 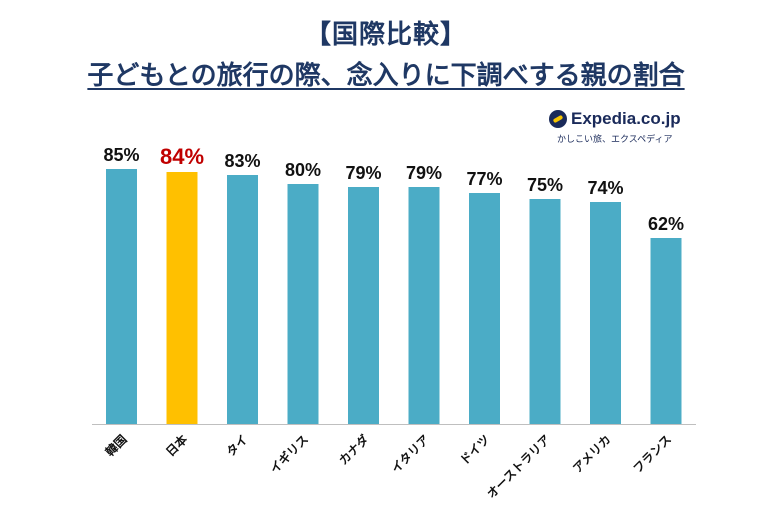 What do you see at coordinates (121, 155) in the screenshot?
I see `data-label-1: 85%` at bounding box center [121, 155].